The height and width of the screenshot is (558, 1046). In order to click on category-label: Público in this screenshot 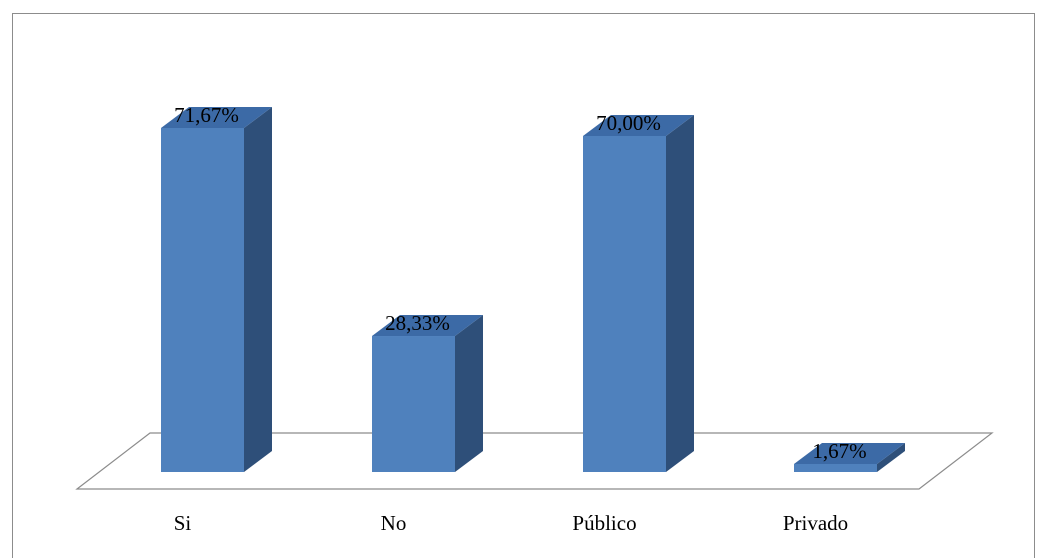, I will do `click(604, 523)`.